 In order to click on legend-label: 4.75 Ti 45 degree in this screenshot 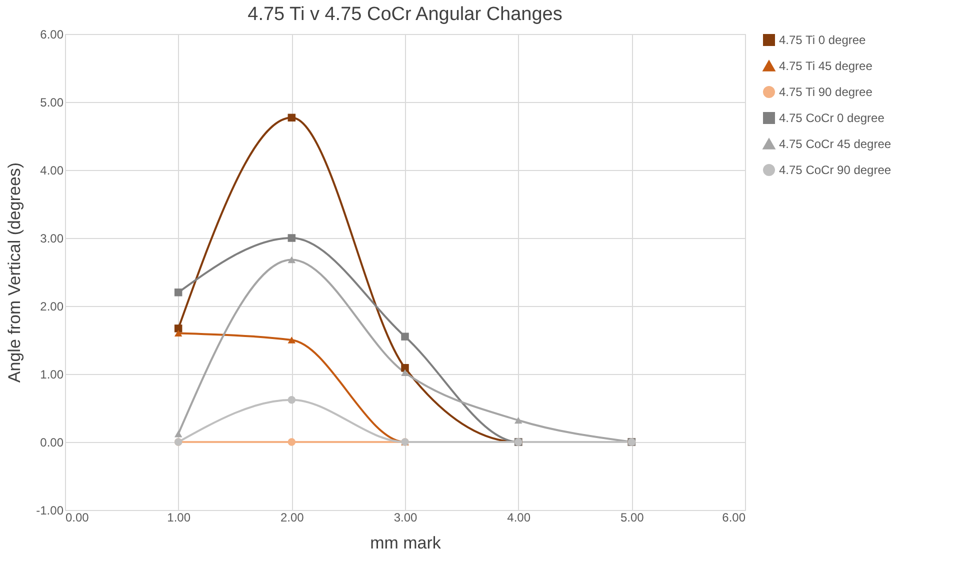, I will do `click(826, 66)`.